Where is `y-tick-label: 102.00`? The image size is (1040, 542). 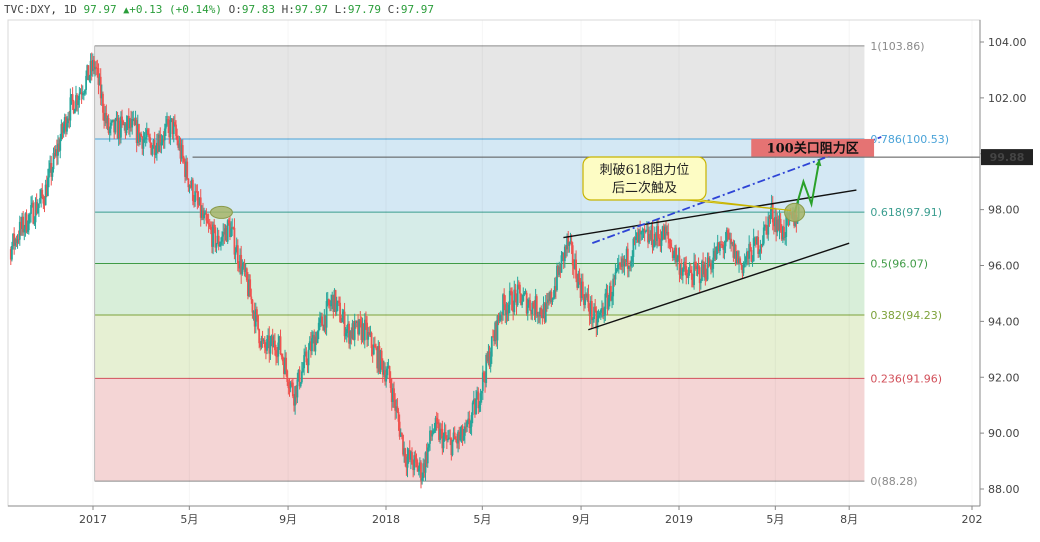
y-tick-label: 102.00 is located at coordinates (1007, 98).